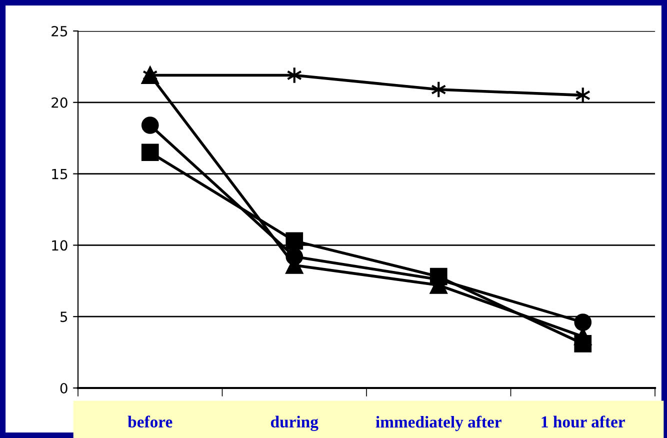  Describe the element at coordinates (64, 388) in the screenshot. I see `y-tick-label: 0` at that location.